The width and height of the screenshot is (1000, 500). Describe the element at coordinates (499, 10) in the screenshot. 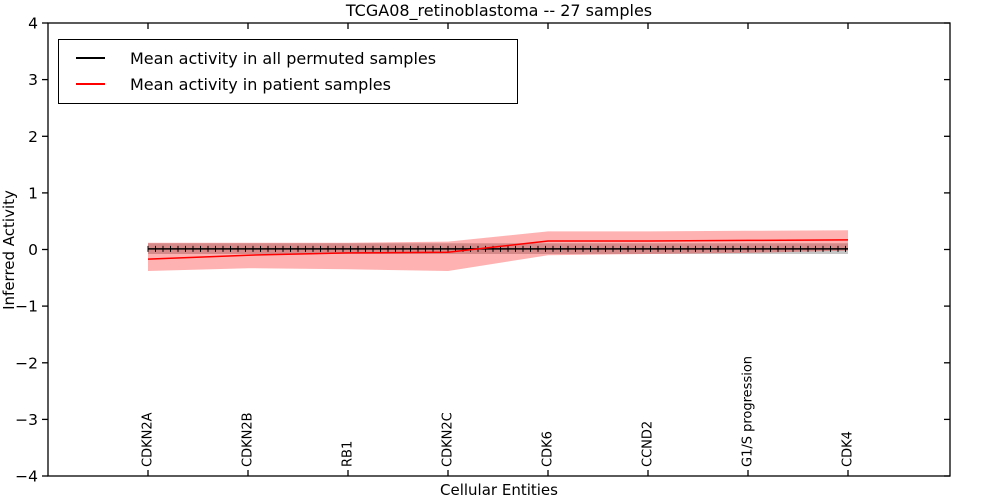

I see `chart-title: TCGA08_retinoblastoma -- 27 samples` at that location.